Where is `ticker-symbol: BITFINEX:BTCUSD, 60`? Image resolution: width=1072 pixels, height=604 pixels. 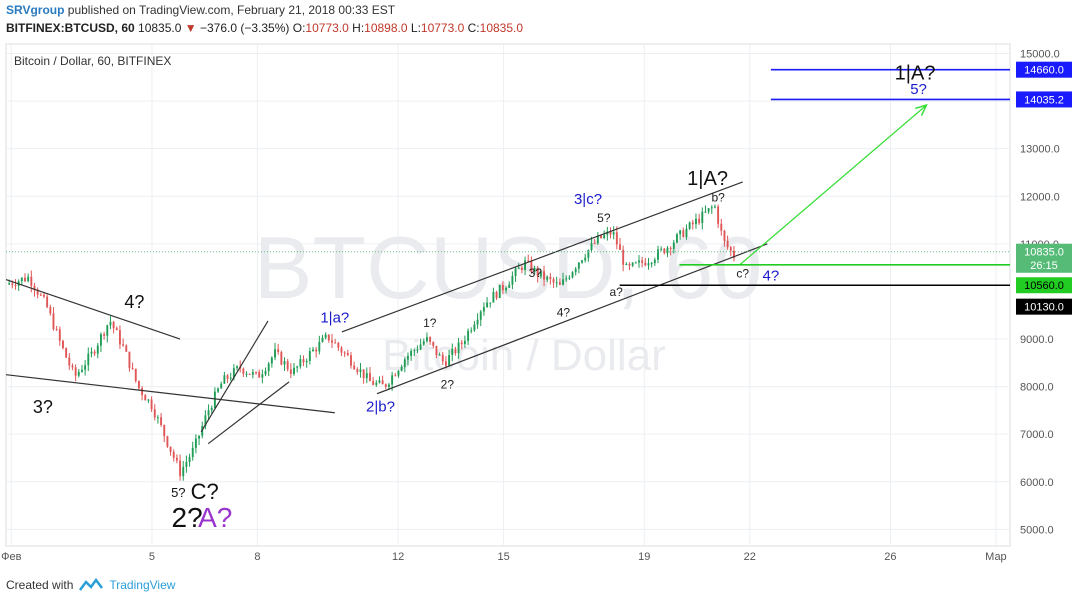 ticker-symbol: BITFINEX:BTCUSD, 60 is located at coordinates (70, 28).